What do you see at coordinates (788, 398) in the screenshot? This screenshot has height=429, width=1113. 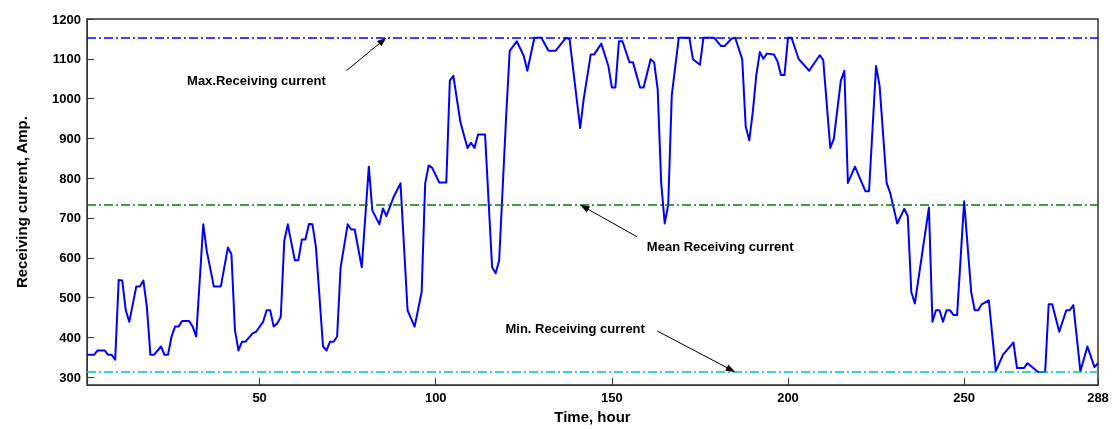 I see `x-tick-label: 200` at bounding box center [788, 398].